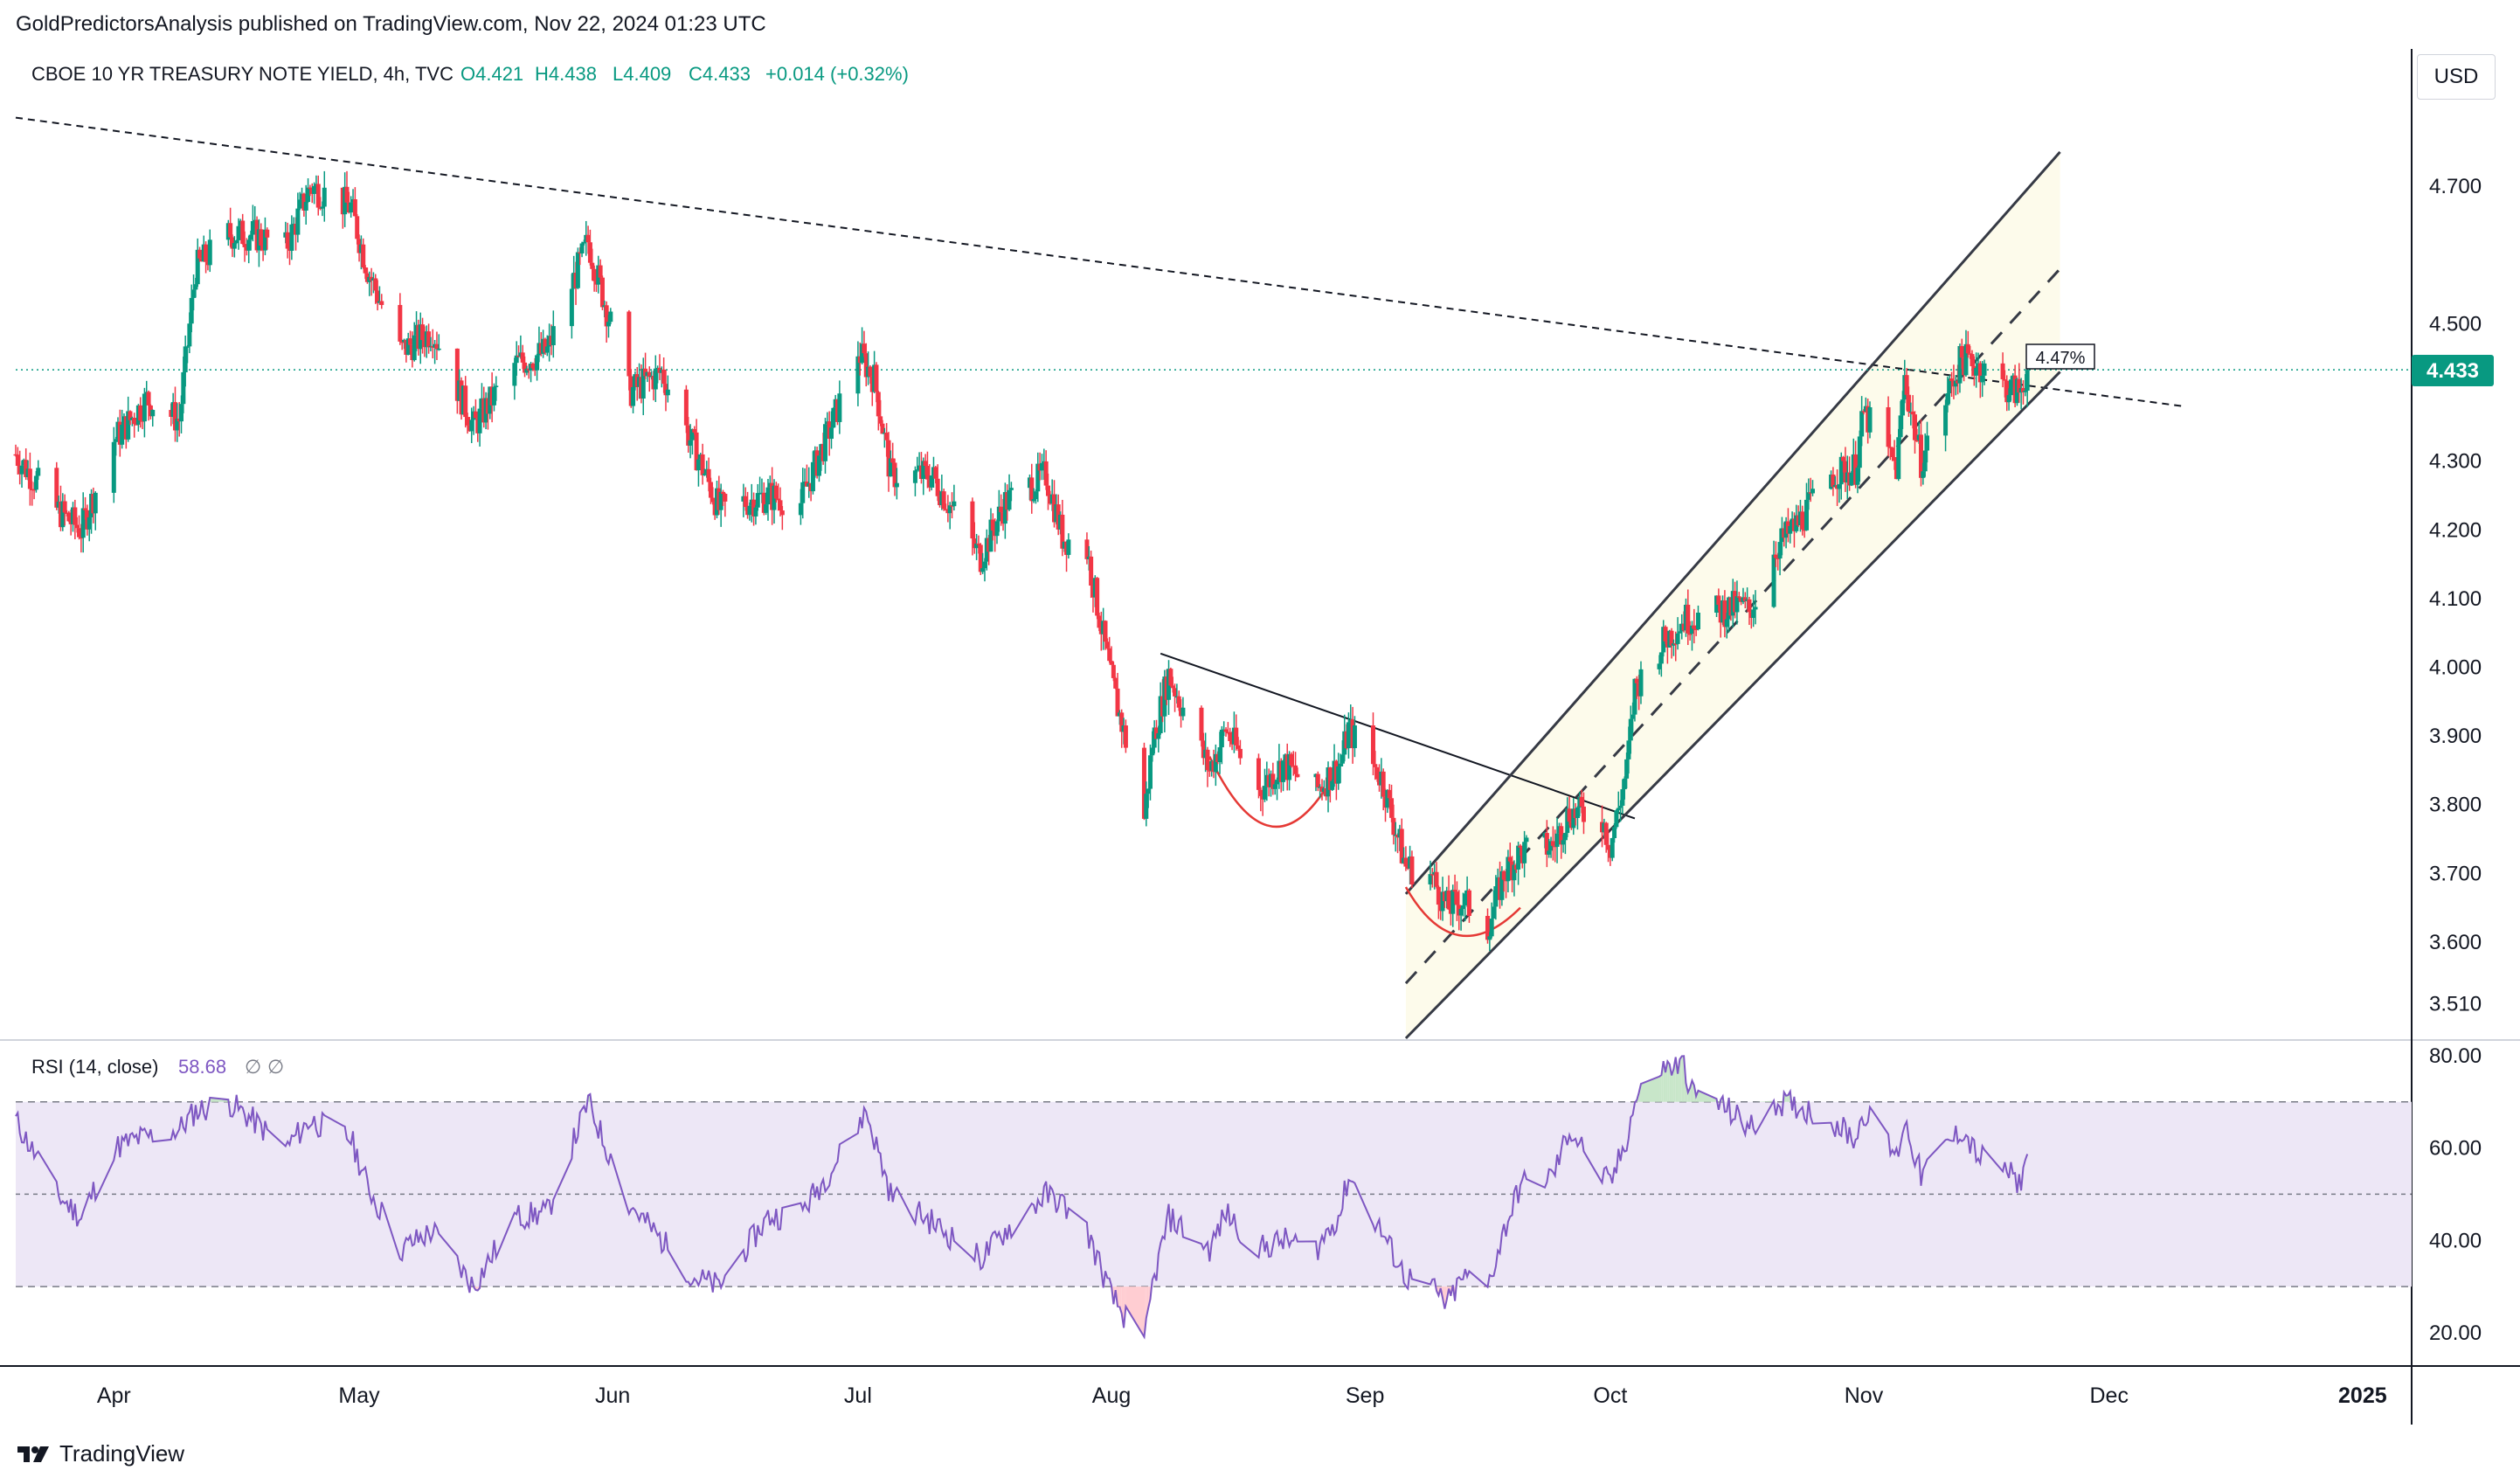 This screenshot has width=2520, height=1484. I want to click on currency-button: USD, so click(2456, 77).